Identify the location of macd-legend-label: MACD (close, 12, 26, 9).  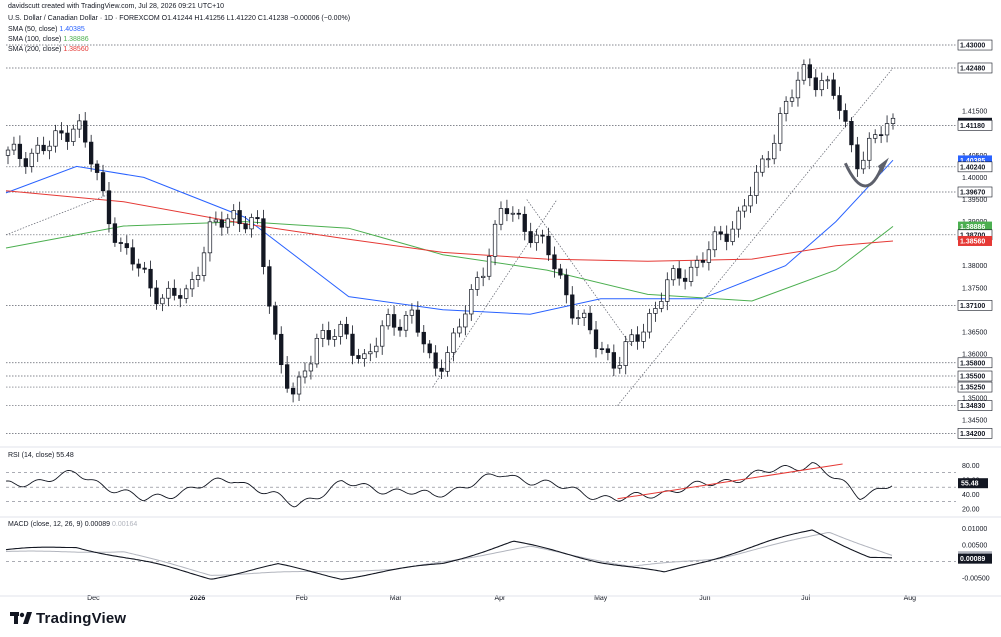
(45, 524).